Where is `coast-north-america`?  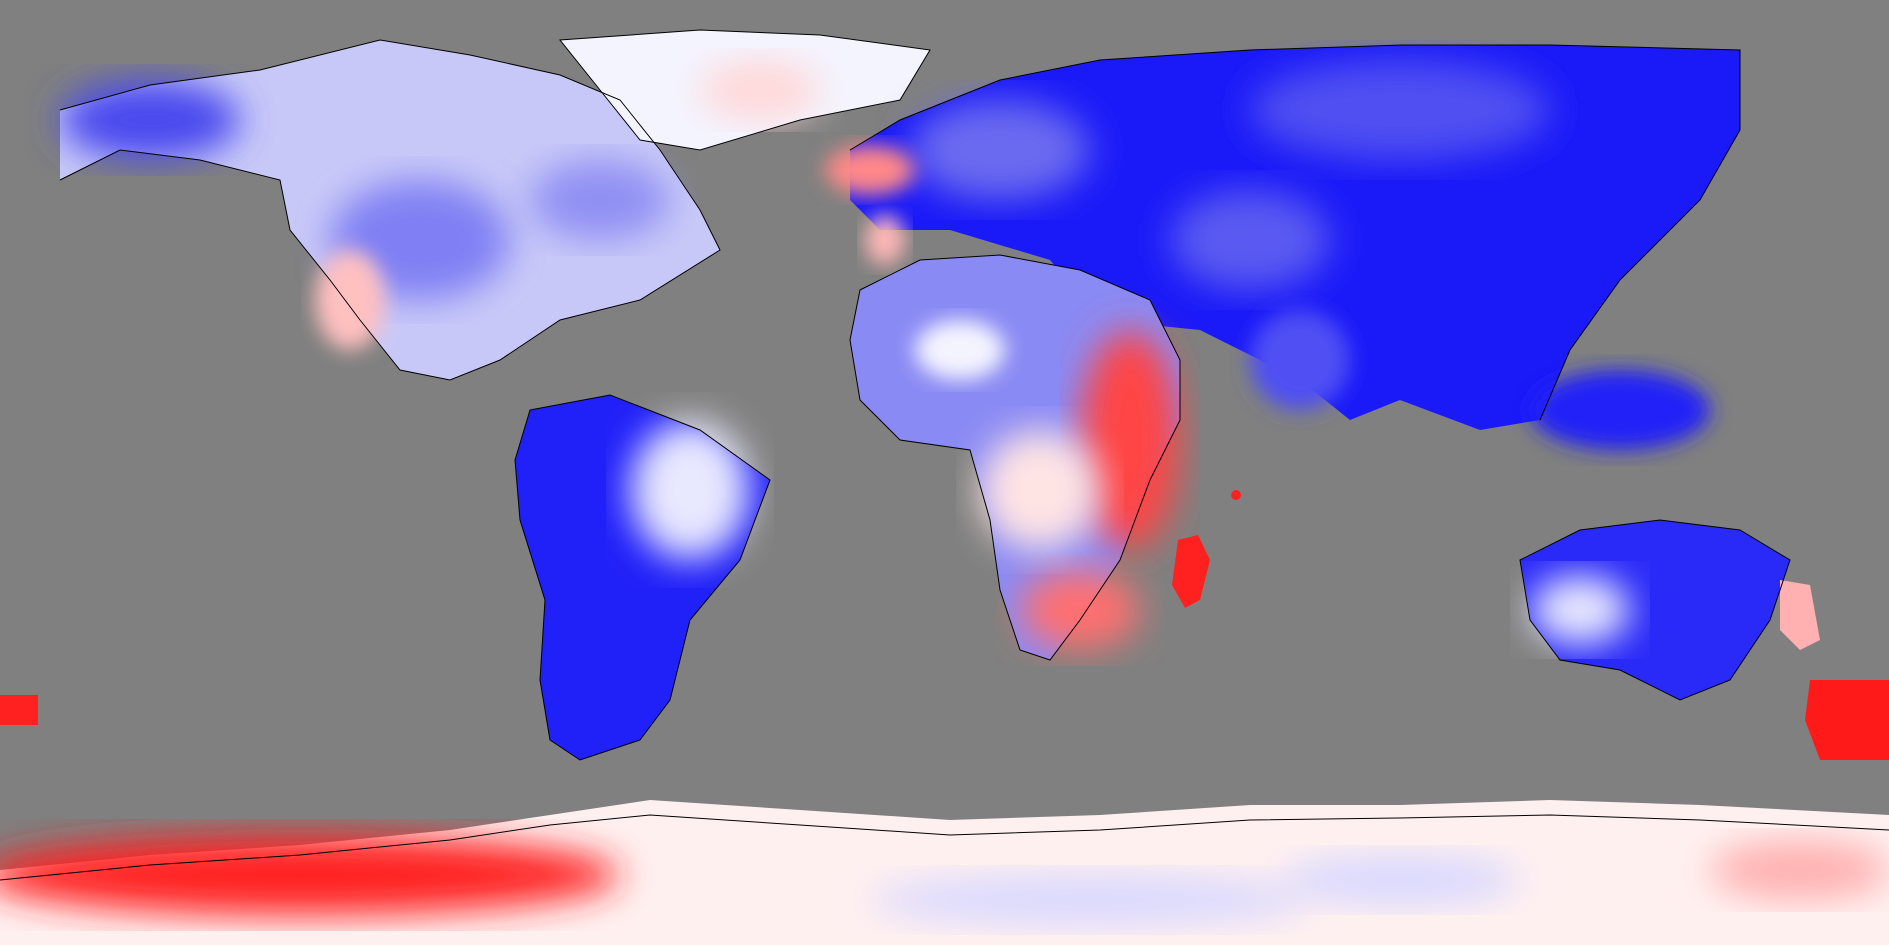 coast-north-america is located at coordinates (390, 210).